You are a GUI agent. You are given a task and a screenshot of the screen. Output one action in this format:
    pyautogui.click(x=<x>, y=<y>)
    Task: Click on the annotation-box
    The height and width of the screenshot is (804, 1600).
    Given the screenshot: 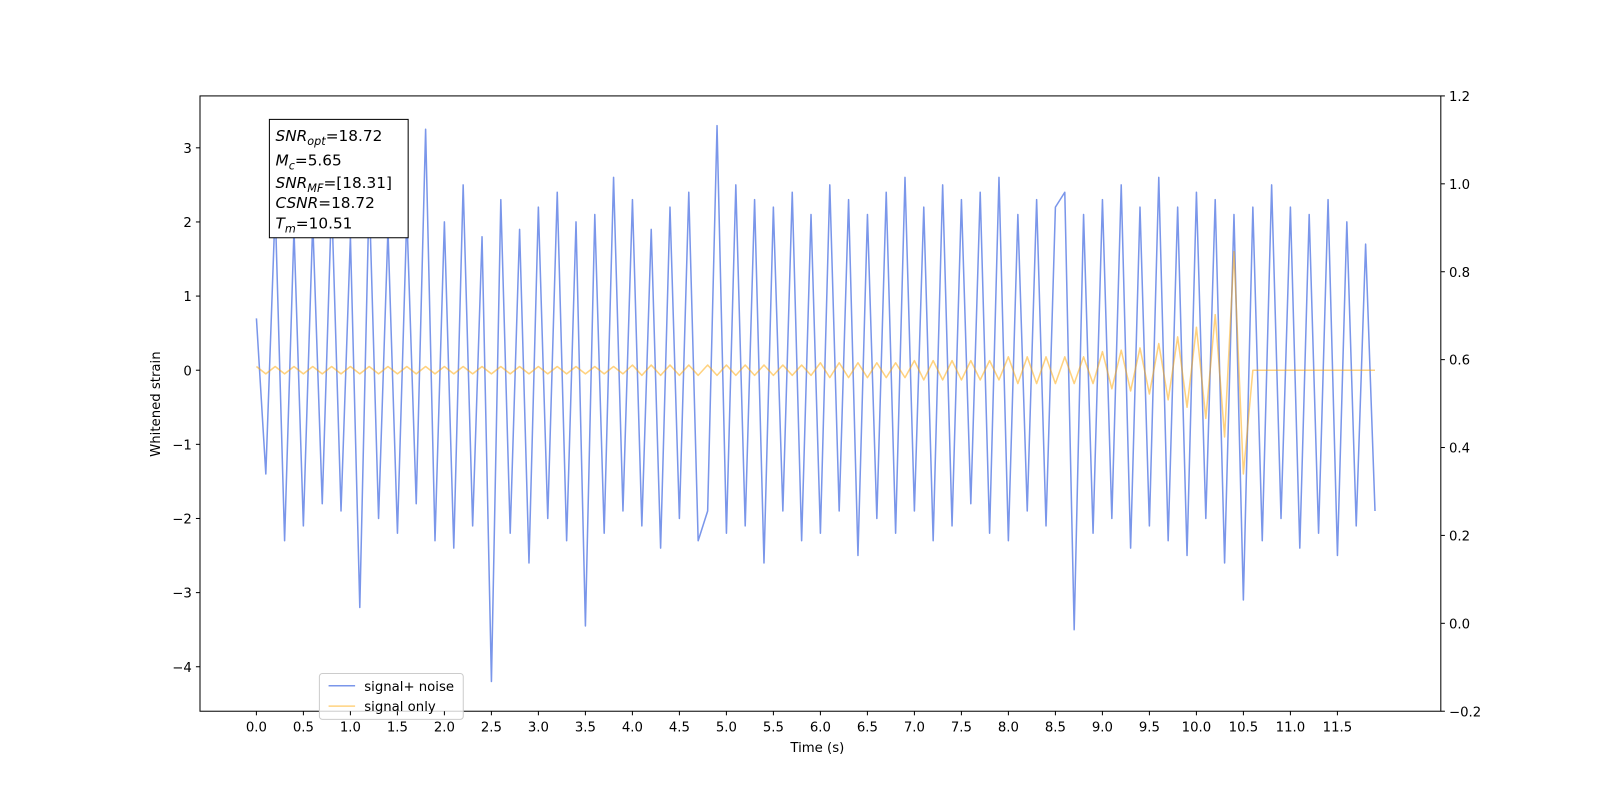 What is the action you would take?
    pyautogui.click(x=338, y=178)
    